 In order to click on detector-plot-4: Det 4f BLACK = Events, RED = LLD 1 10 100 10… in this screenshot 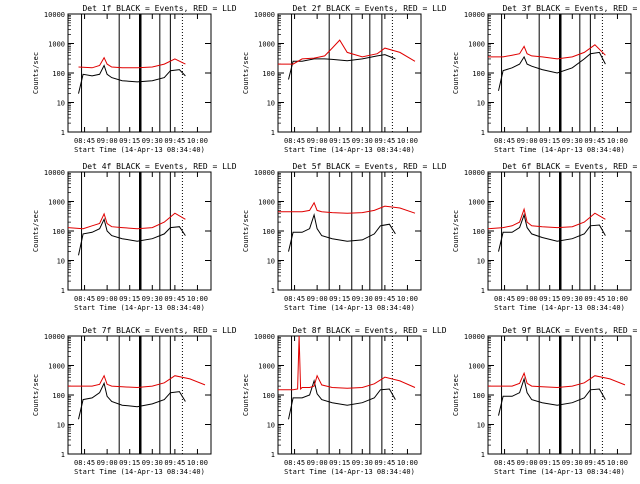, I will do `click(134, 237)`.